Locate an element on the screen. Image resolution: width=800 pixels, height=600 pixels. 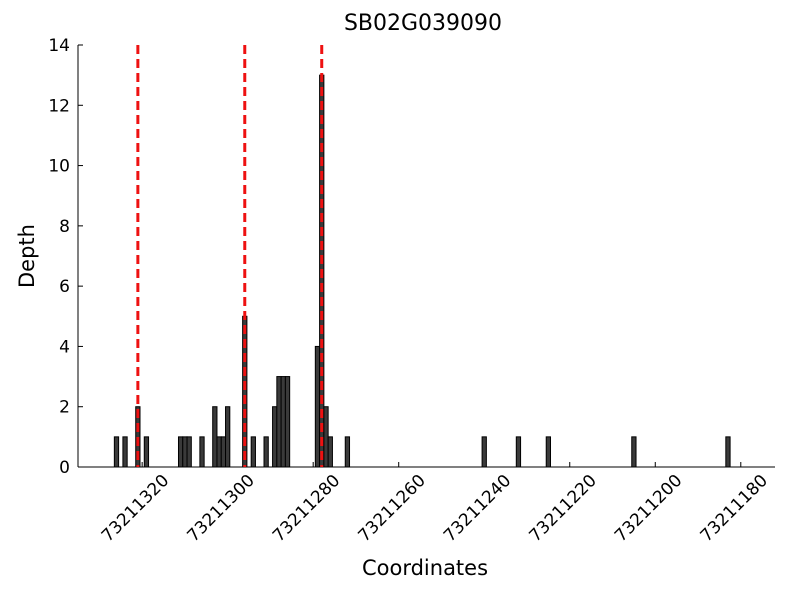
x-tick-label: 73211260 is located at coordinates (392, 508).